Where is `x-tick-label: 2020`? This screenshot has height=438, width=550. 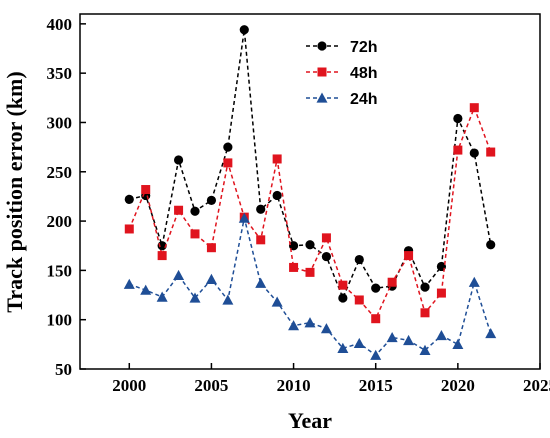
x-tick-label: 2020 is located at coordinates (458, 385).